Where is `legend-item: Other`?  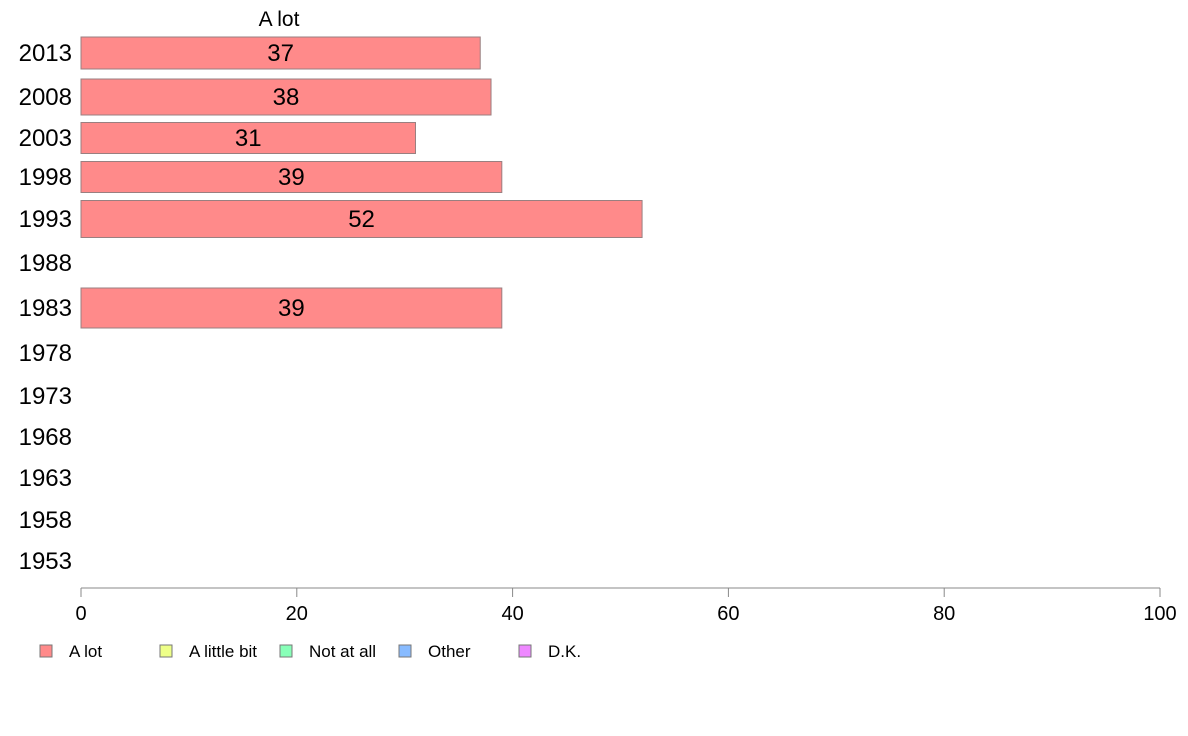
legend-item: Other is located at coordinates (434, 651).